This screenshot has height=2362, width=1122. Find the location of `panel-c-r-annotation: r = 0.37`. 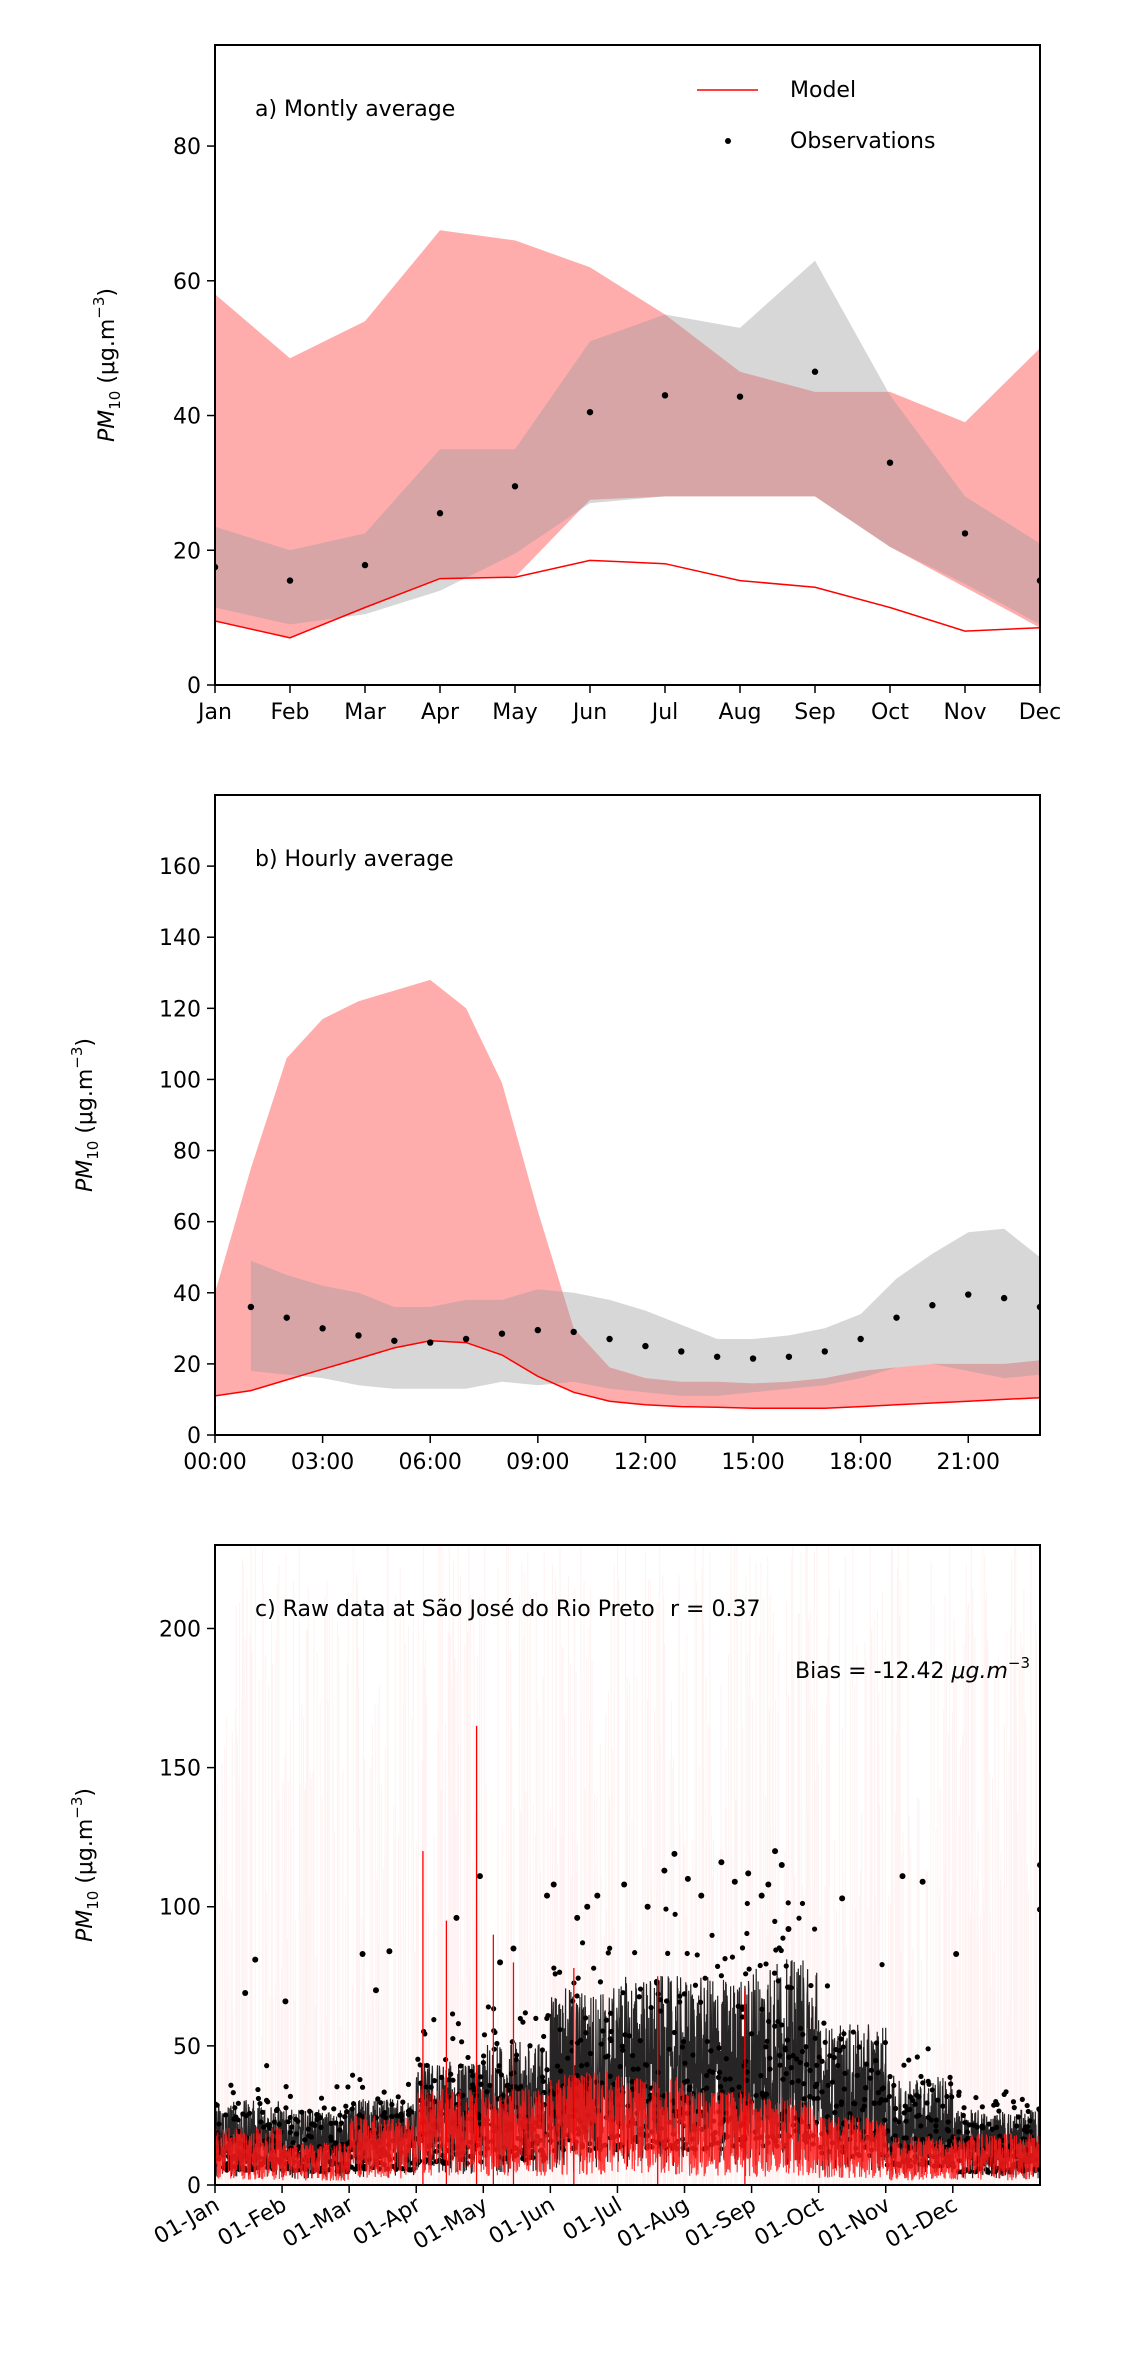

panel-c-r-annotation: r = 0.37 is located at coordinates (715, 1609).